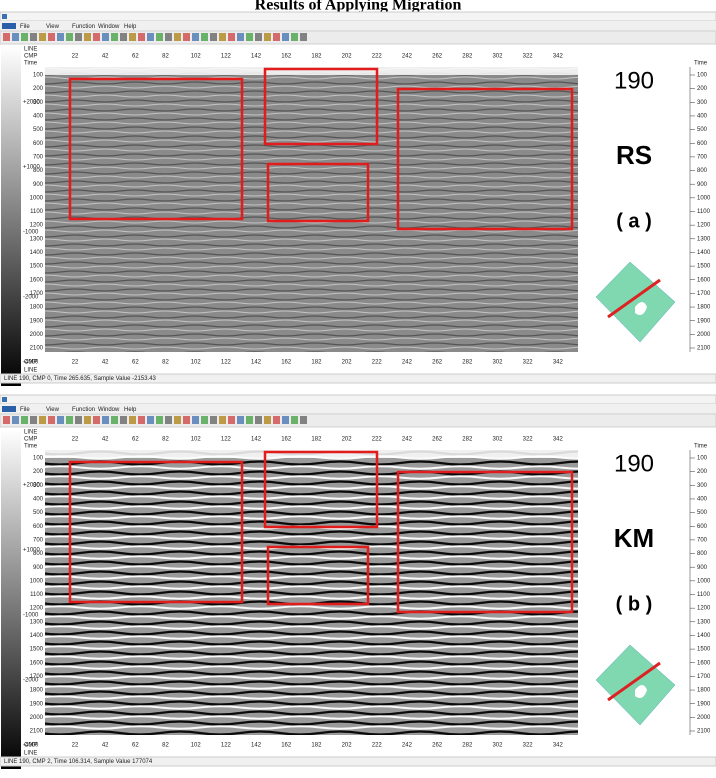 The width and height of the screenshot is (716, 778). What do you see at coordinates (196, 746) in the screenshot?
I see `cmp-tick-label-bottom: 102` at bounding box center [196, 746].